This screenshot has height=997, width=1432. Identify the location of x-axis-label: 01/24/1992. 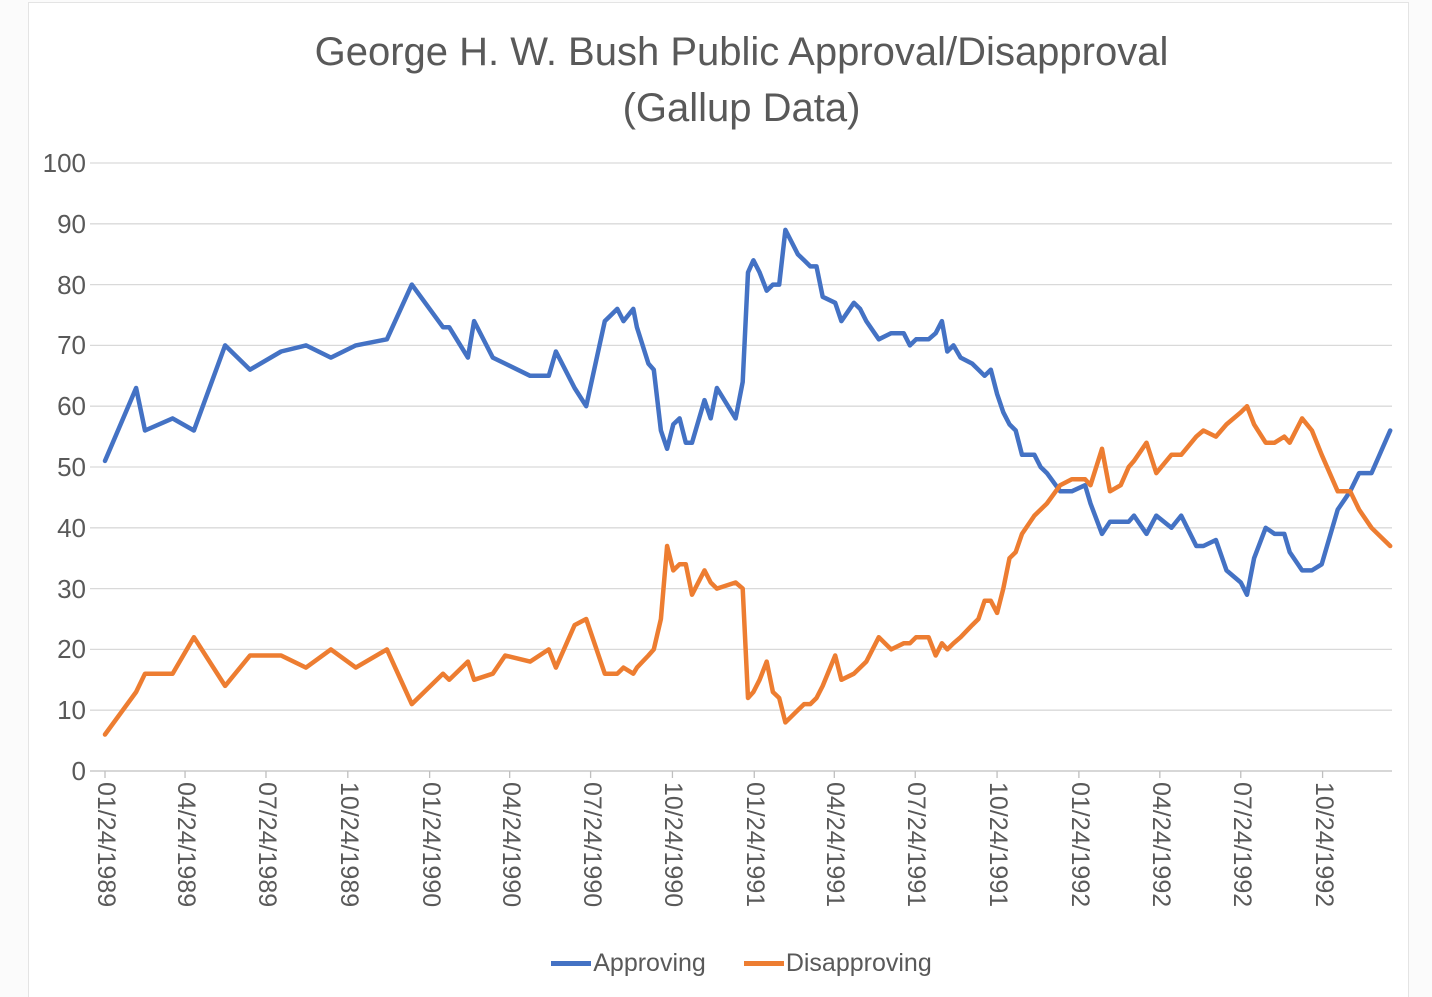
(1079, 845).